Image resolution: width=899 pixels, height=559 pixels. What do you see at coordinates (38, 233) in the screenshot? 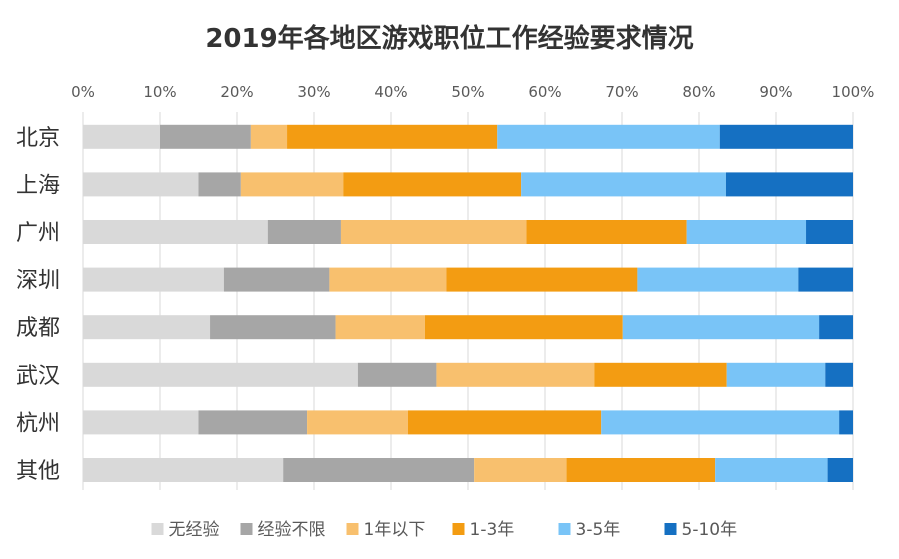
I see `category-label: 广州` at bounding box center [38, 233].